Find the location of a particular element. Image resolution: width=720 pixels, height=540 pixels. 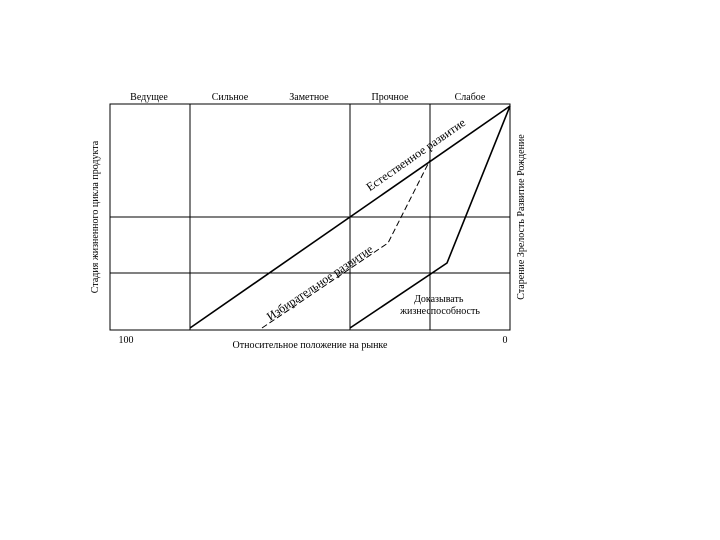

left-axis-label: Стадия жизненного цикла продукта is located at coordinates (95, 216).